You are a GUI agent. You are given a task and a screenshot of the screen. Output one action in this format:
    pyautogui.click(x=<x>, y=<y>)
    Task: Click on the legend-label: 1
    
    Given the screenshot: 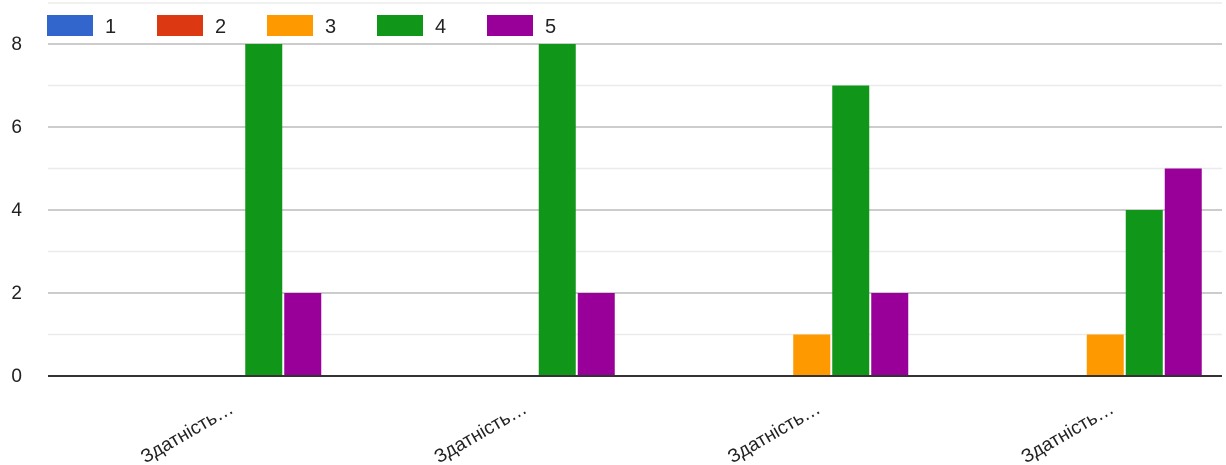 What is the action you would take?
    pyautogui.click(x=110, y=27)
    